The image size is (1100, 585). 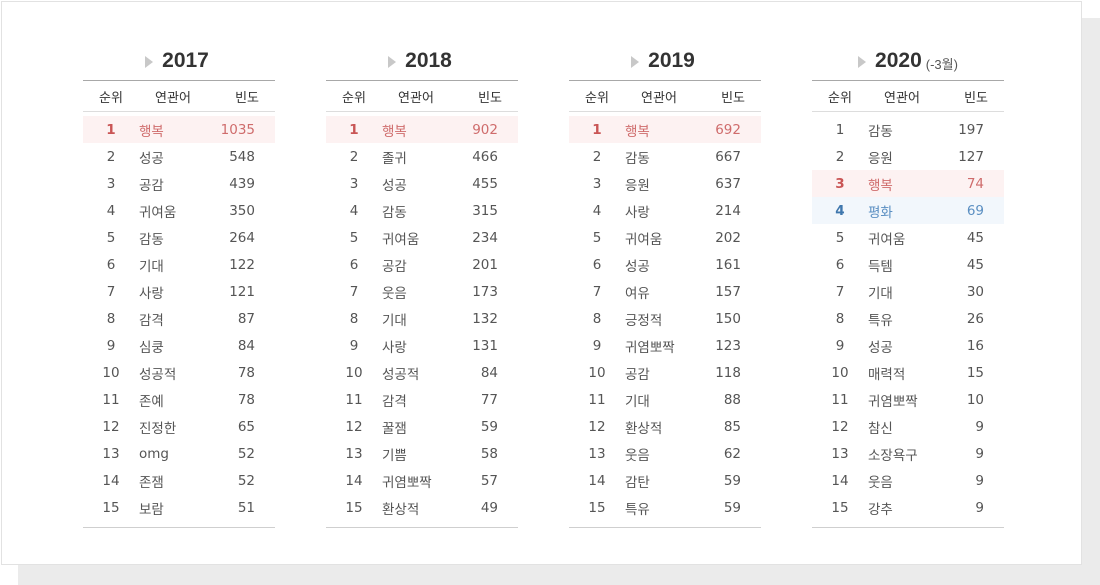 I want to click on table-row: 12 꿀잼 59, so click(x=422, y=426).